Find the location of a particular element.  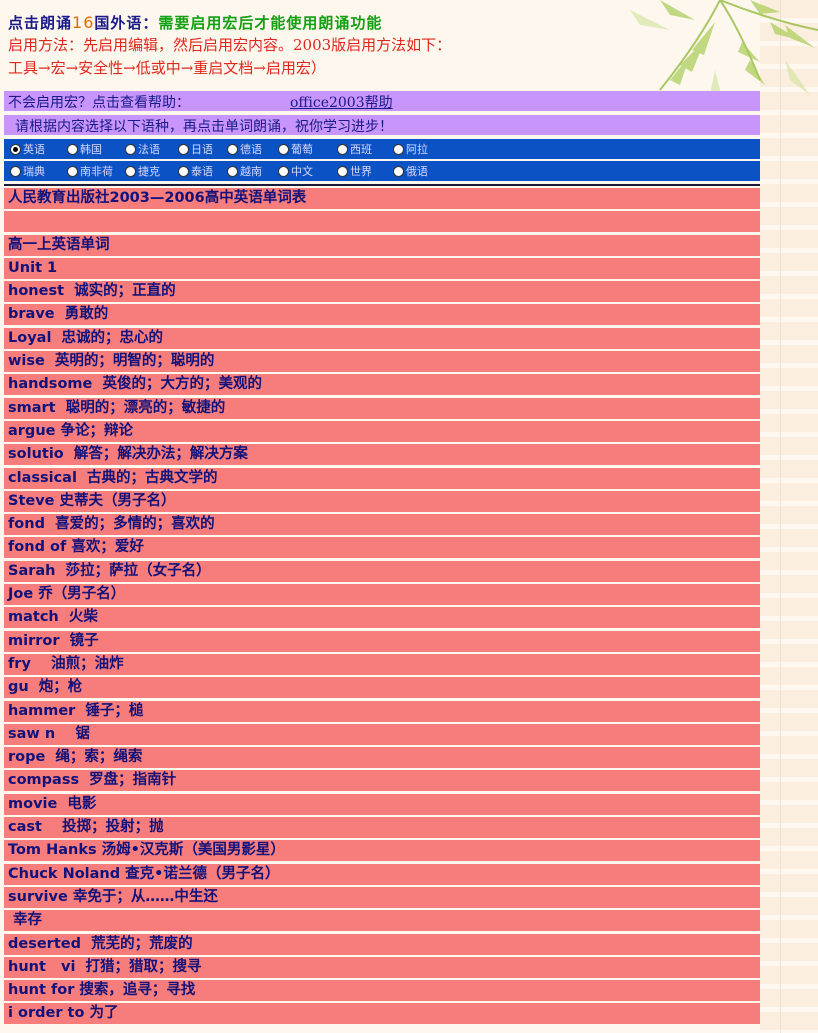

language-option: 世界 is located at coordinates (360, 171).